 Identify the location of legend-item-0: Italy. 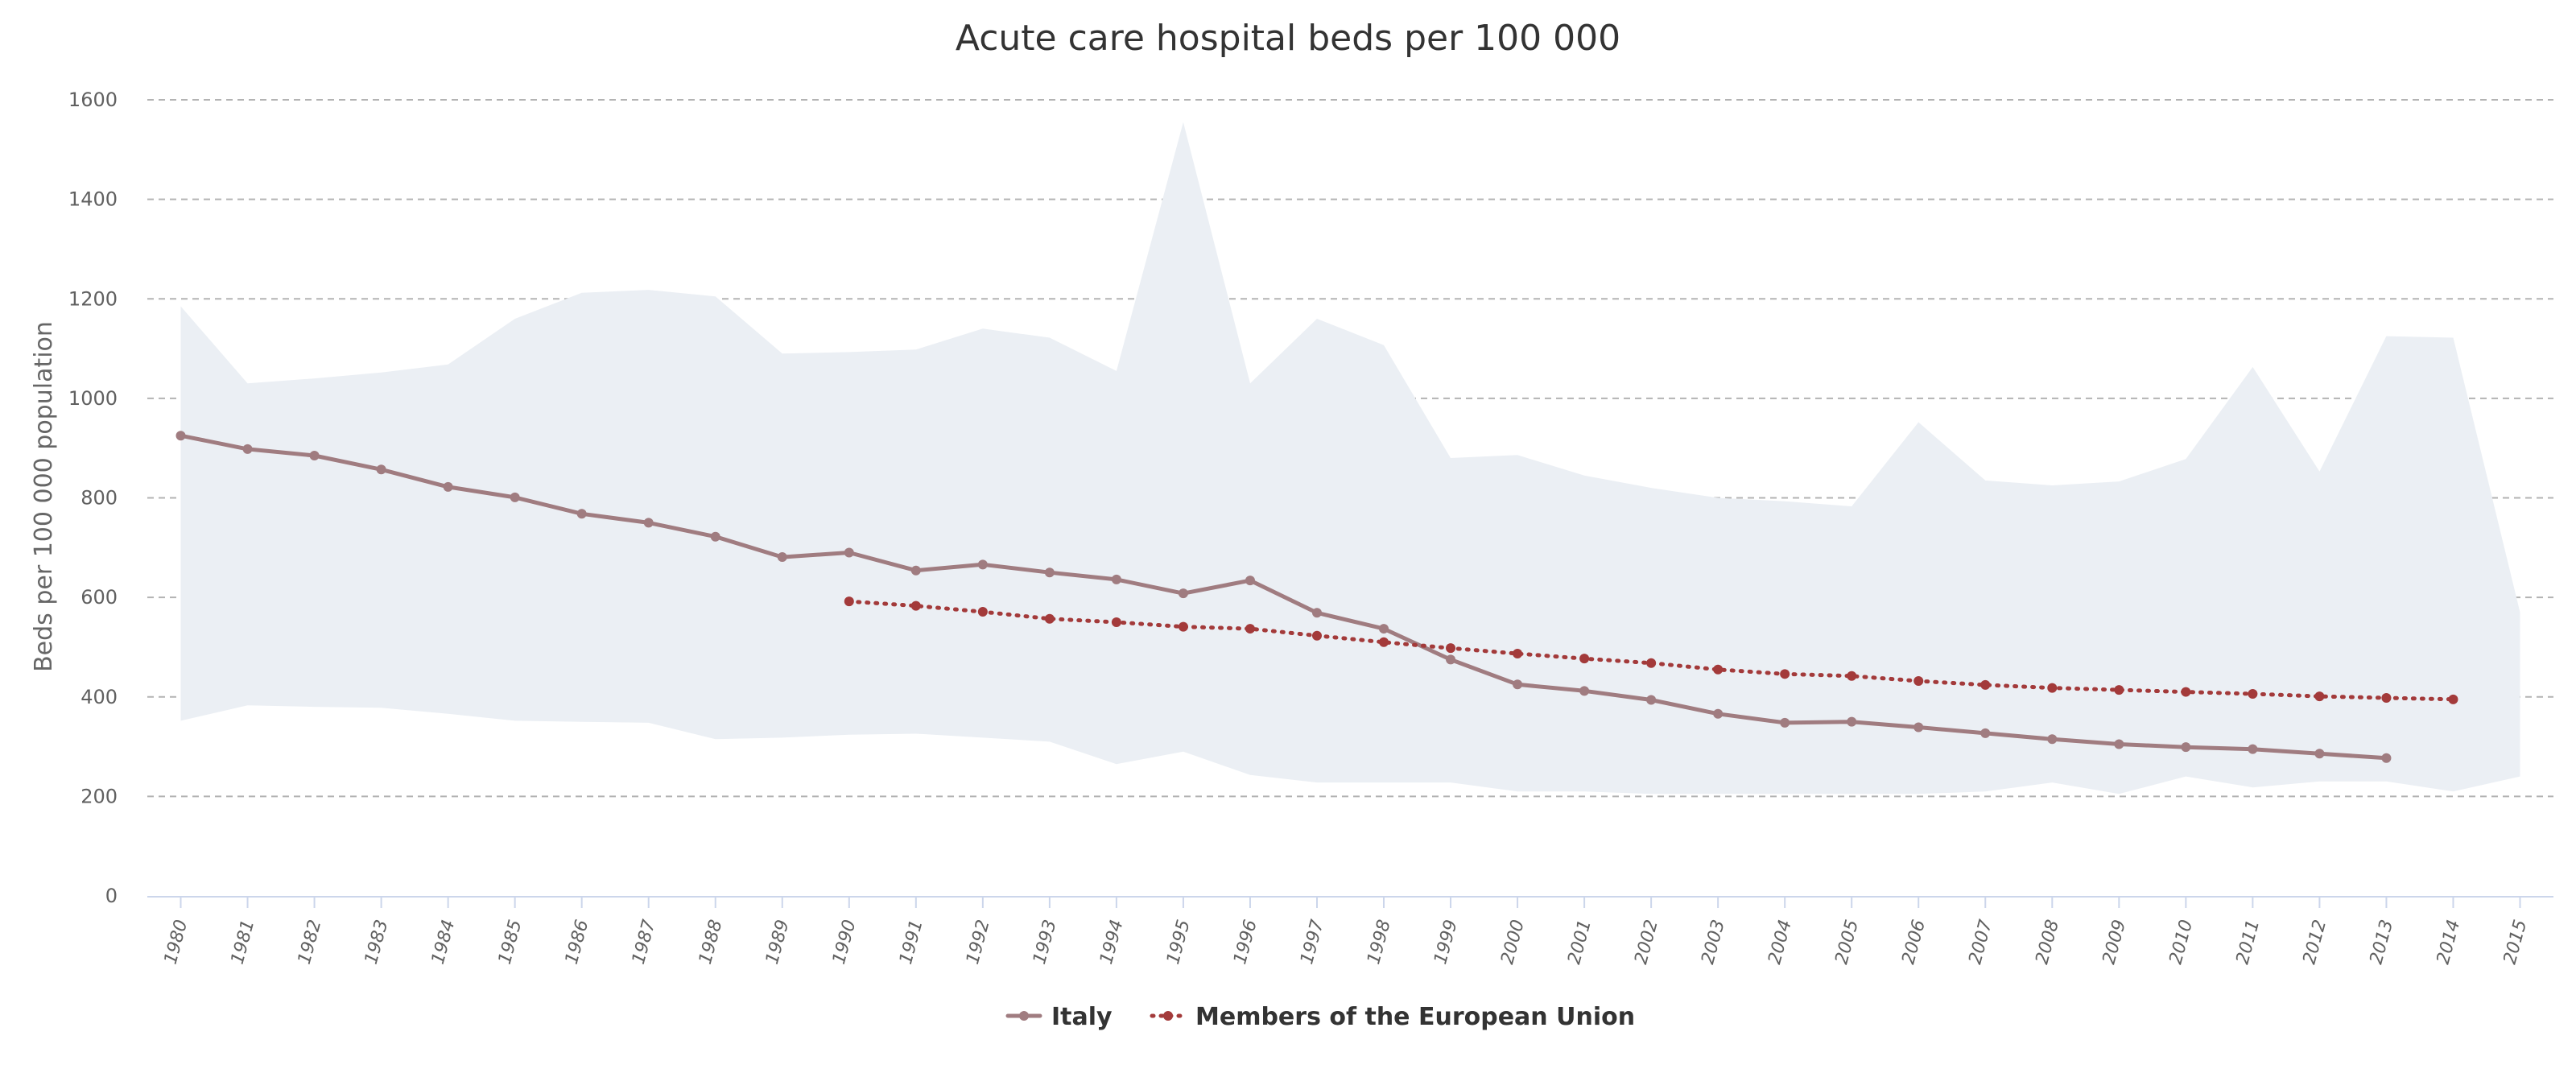
(1059, 1017).